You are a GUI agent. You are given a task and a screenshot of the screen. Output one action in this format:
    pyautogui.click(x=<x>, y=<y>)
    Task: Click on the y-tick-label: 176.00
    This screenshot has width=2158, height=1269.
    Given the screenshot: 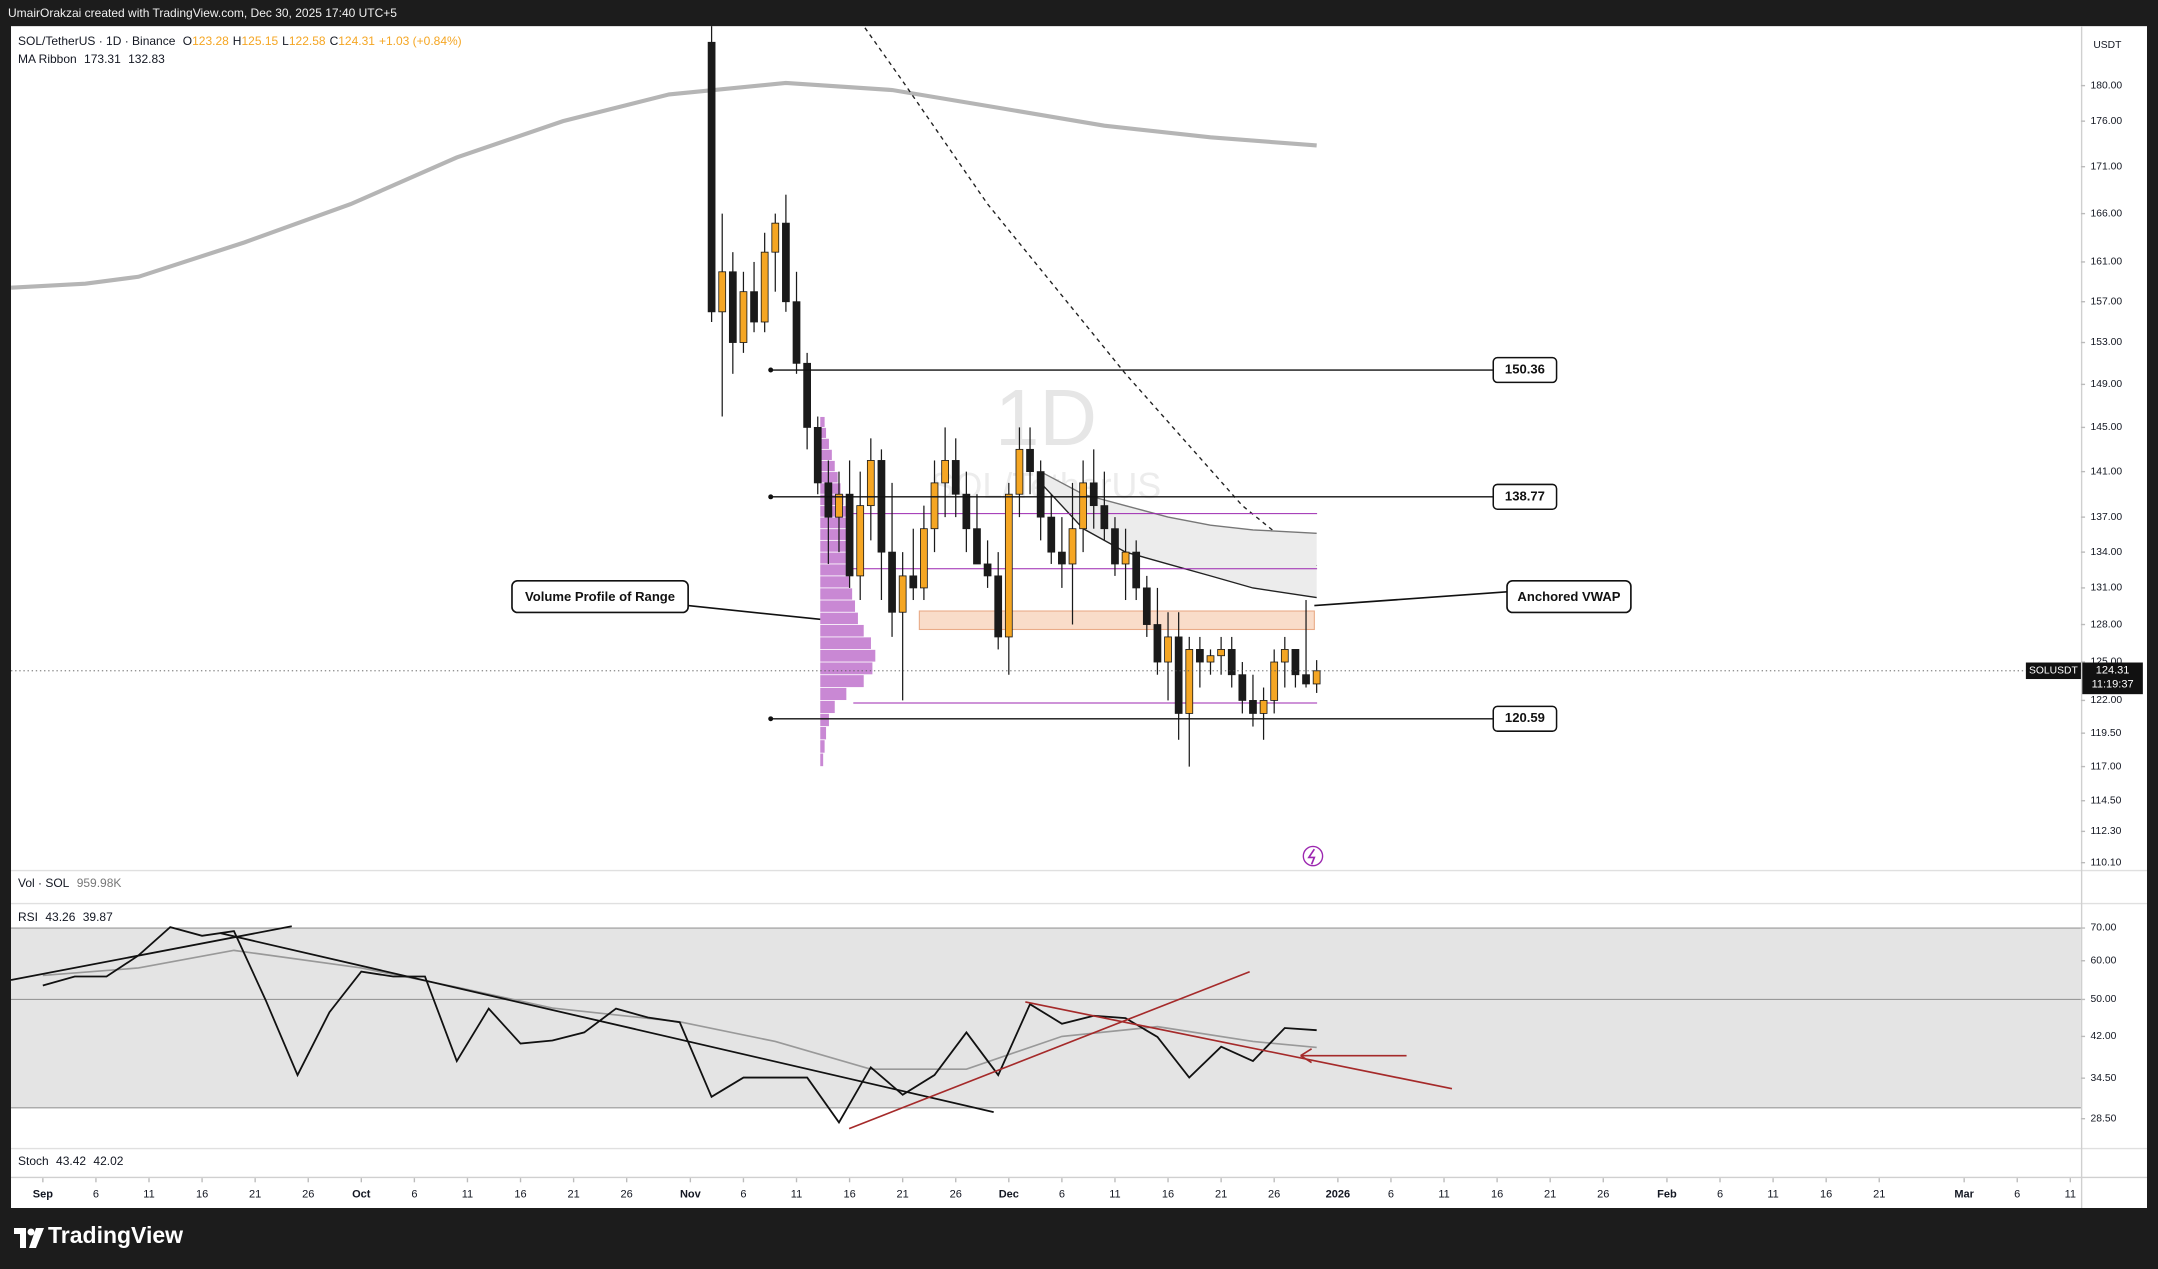 What is the action you would take?
    pyautogui.click(x=2107, y=121)
    